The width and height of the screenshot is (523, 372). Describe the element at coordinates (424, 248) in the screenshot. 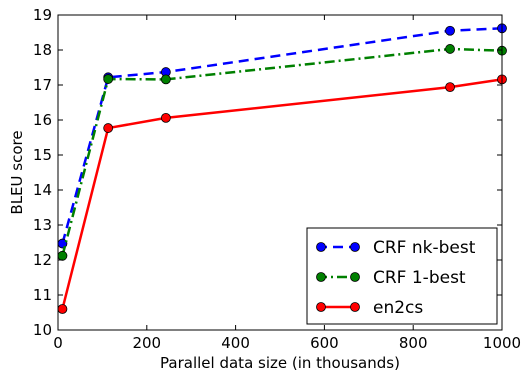

I see `legend-label: CRF nk-best` at that location.